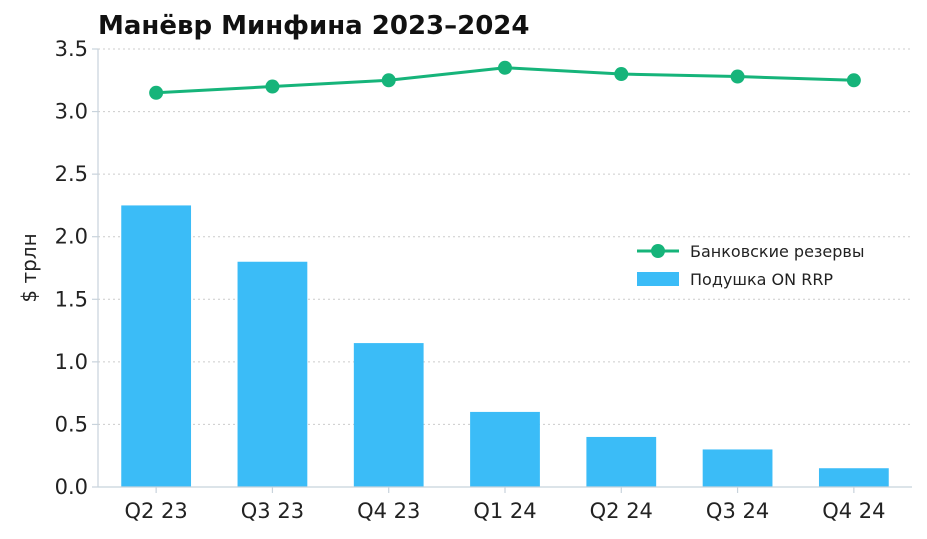 The height and width of the screenshot is (539, 927). Describe the element at coordinates (71, 237) in the screenshot. I see `y-tick-label: 2.0` at that location.